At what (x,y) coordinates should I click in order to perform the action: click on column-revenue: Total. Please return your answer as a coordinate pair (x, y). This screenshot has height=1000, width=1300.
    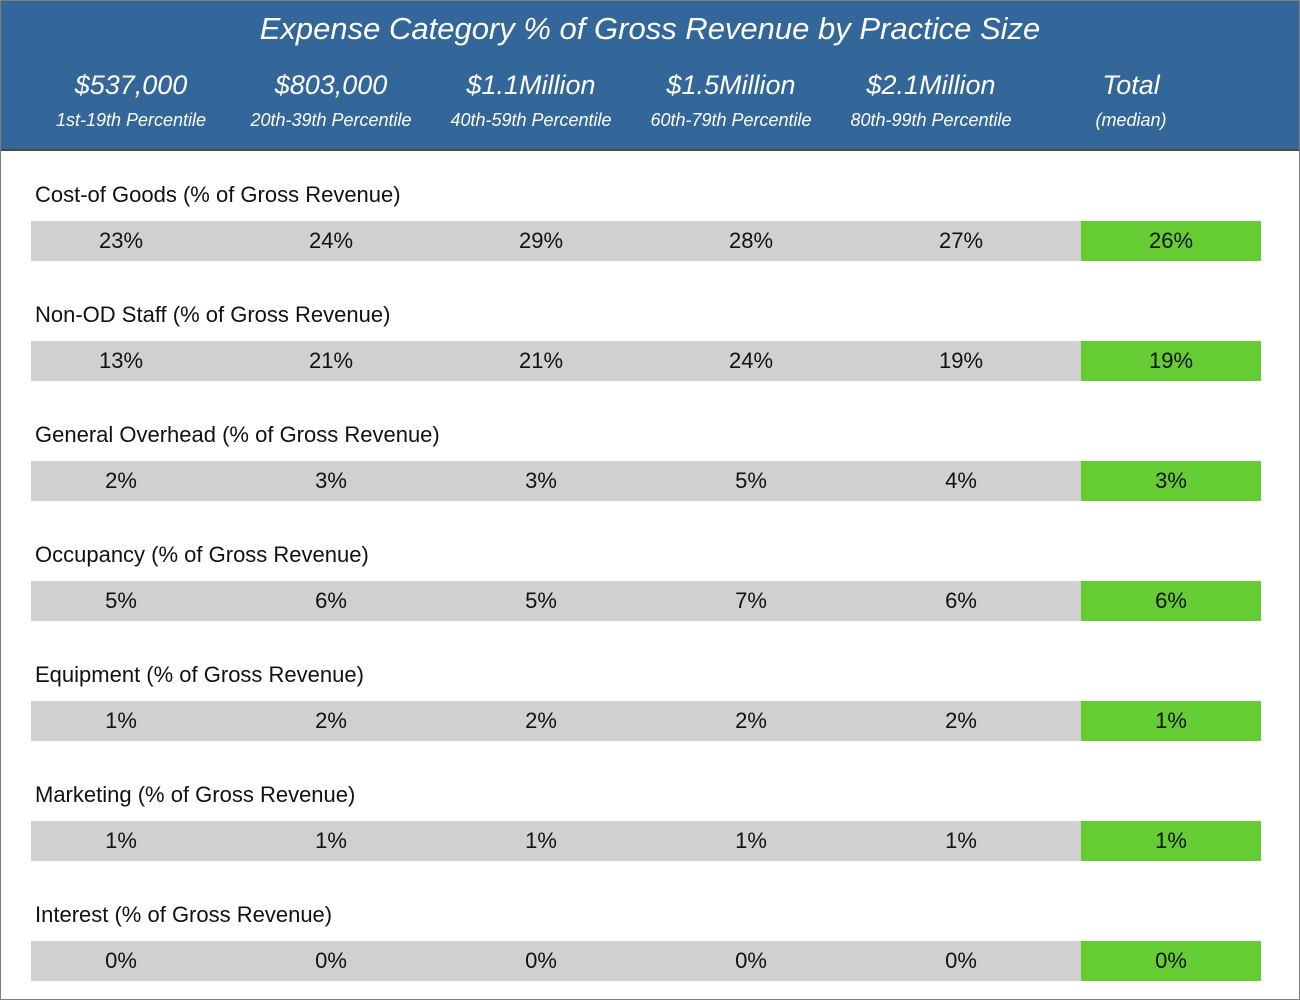
    Looking at the image, I should click on (1131, 85).